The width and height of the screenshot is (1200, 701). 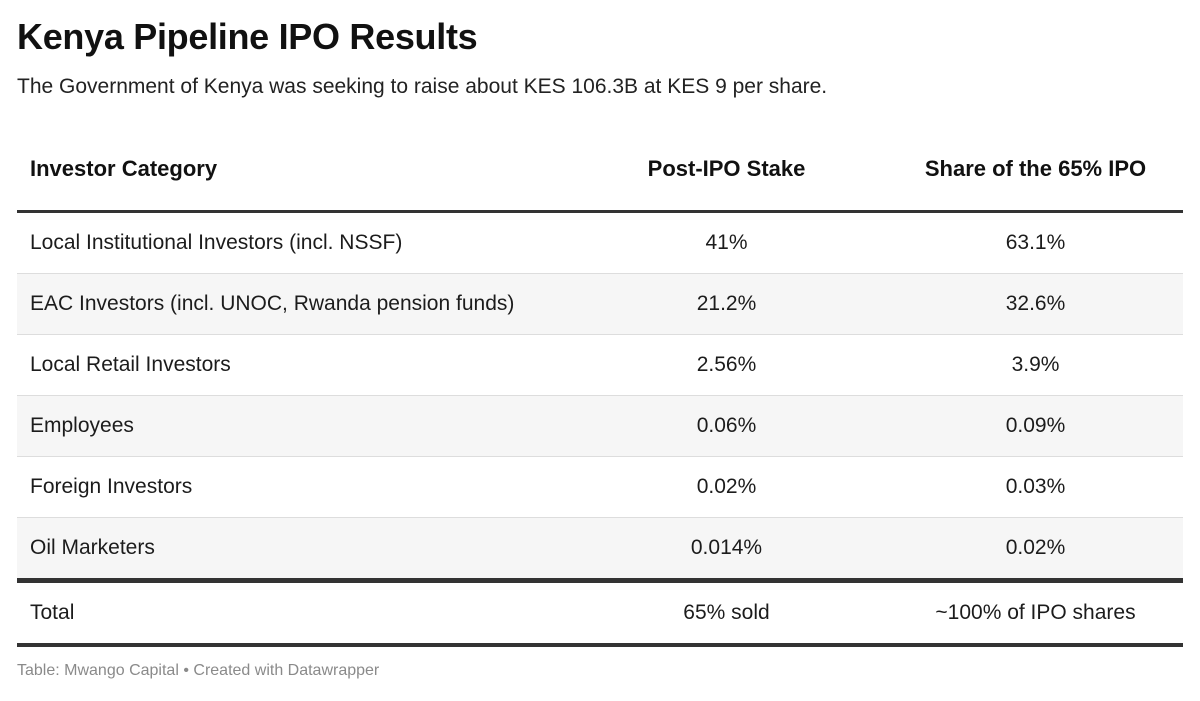 I want to click on cell-investor-category: Local Retail Investors, so click(x=130, y=364).